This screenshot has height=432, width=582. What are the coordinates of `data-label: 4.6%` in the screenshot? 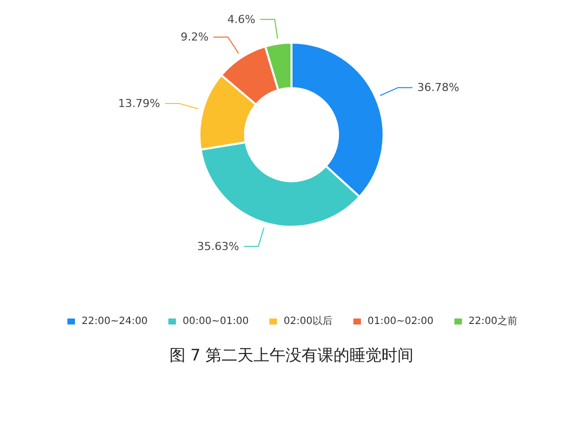 It's located at (241, 19).